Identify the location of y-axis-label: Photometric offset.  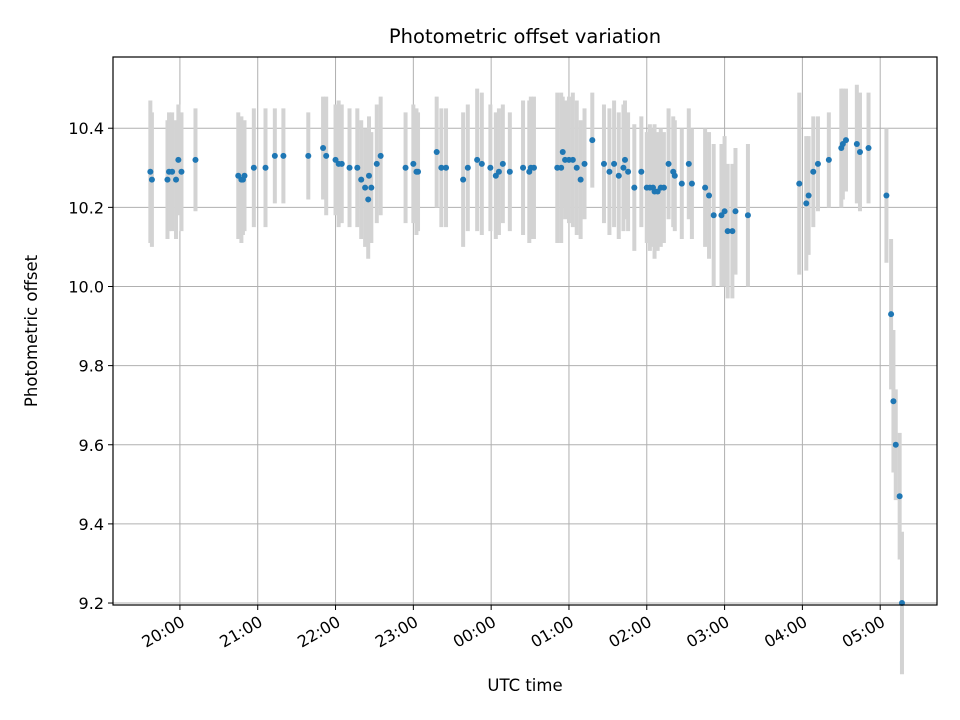
(31, 330).